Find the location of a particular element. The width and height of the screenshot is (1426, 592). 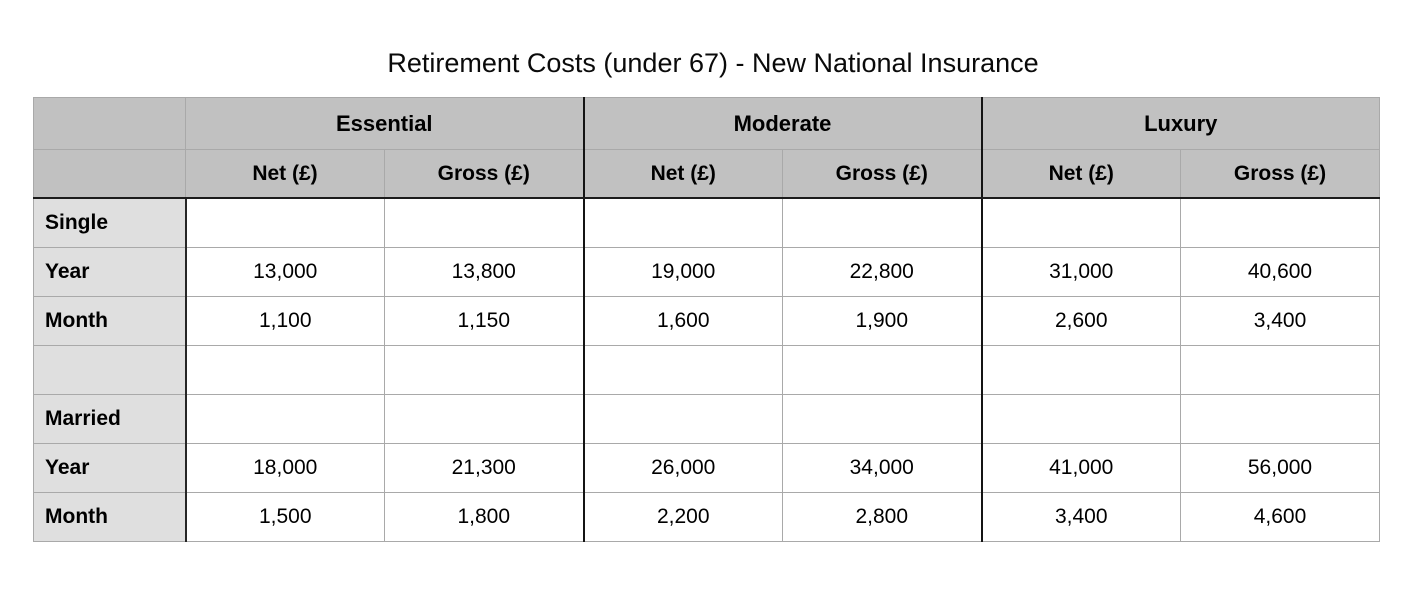

table-cell: 4,600 is located at coordinates (1280, 517).